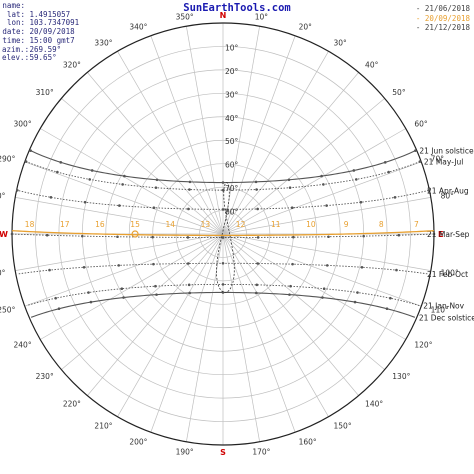 Image resolution: width=474 pixels, height=474 pixels. Describe the element at coordinates (135, 234) in the screenshot. I see `current-sun-marker` at that location.